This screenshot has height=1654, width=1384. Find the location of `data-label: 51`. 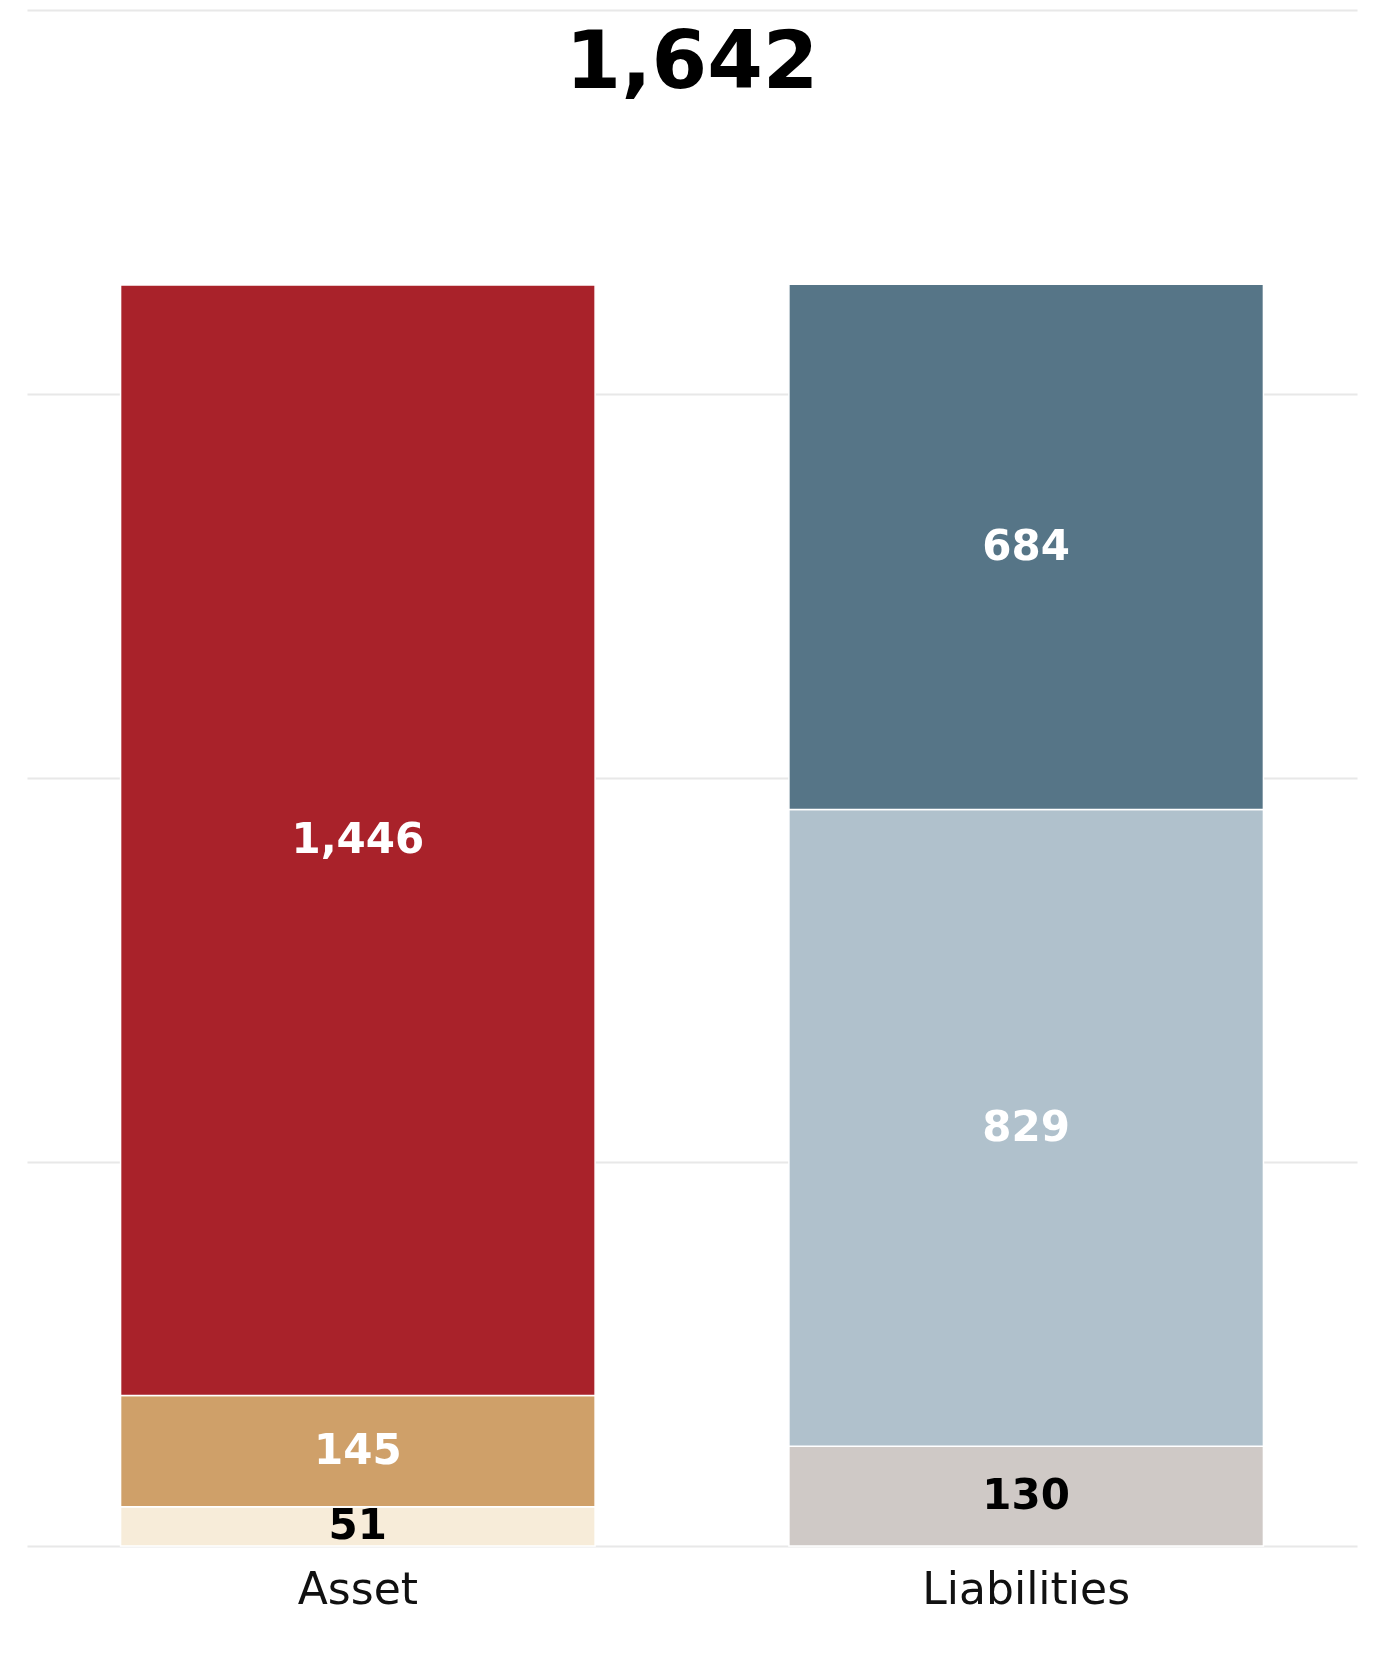

data-label: 51 is located at coordinates (358, 1525).